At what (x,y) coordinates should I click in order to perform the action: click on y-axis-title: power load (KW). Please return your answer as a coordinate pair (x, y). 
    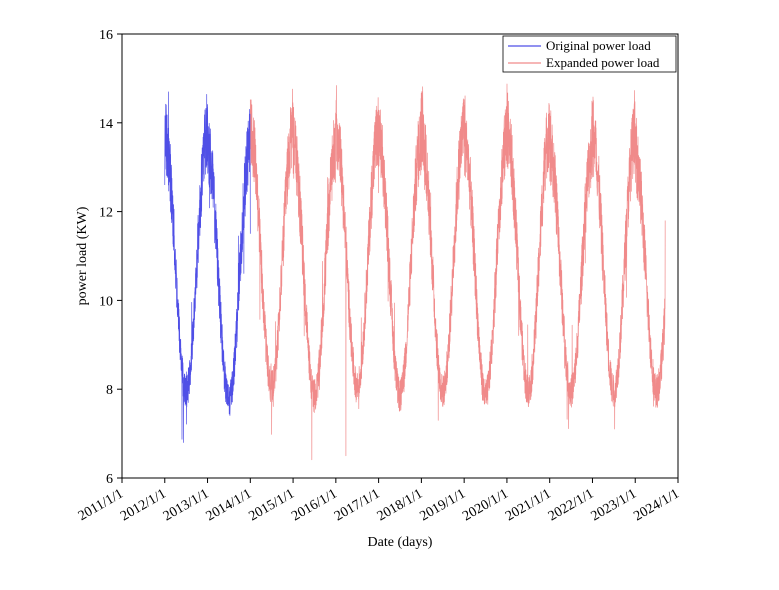
    Looking at the image, I should click on (82, 255).